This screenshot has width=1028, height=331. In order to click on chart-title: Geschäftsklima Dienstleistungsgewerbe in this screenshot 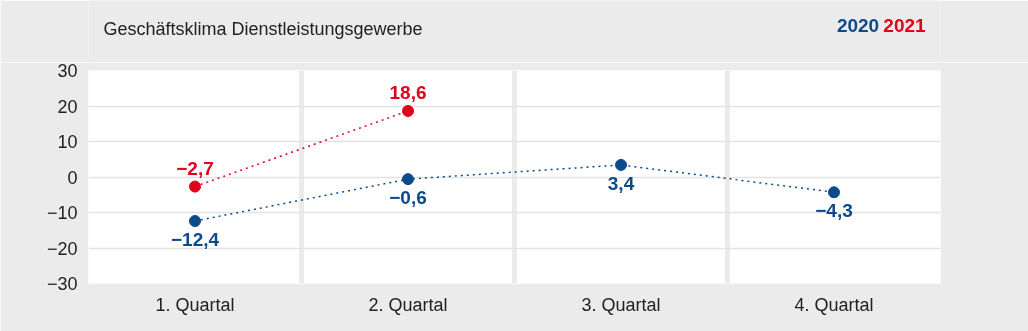, I will do `click(263, 28)`.